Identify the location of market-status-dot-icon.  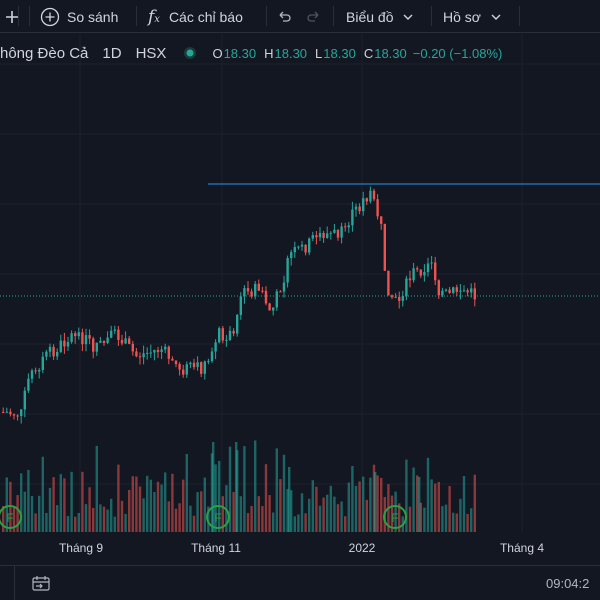
(190, 53).